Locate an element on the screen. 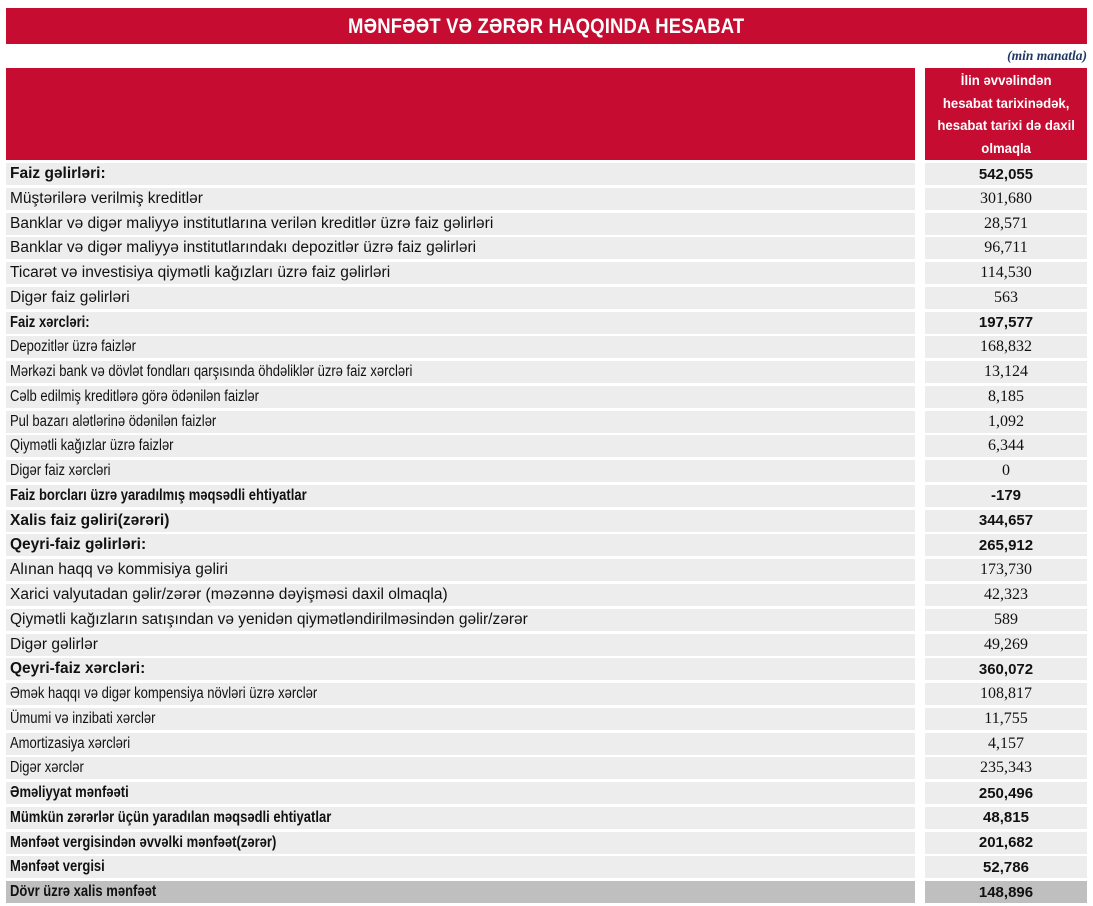 This screenshot has height=906, width=1093. row-label-text: Müştərilərə verilmiş kreditlər is located at coordinates (106, 198).